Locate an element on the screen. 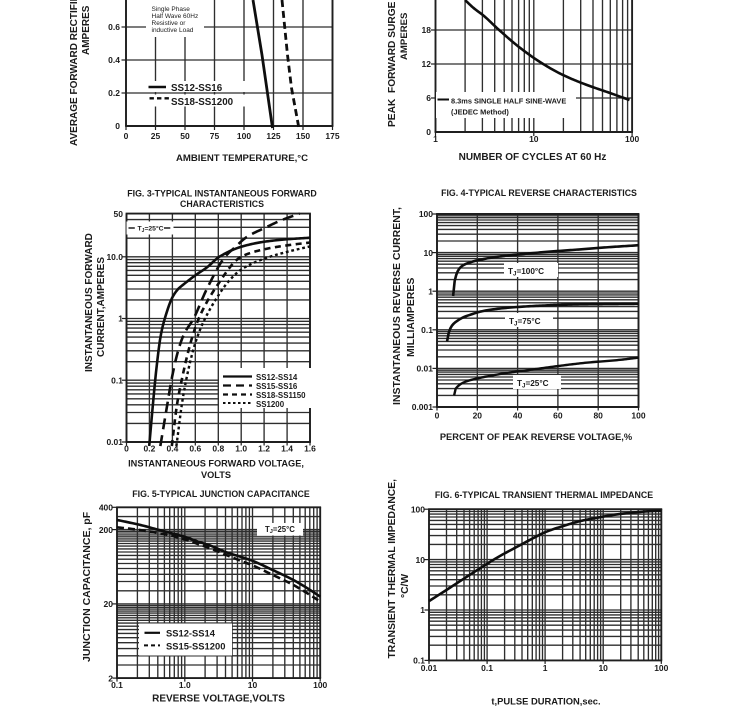 This screenshot has height=723, width=750. svg-text: SS15-SS1200 is located at coordinates (195, 646).